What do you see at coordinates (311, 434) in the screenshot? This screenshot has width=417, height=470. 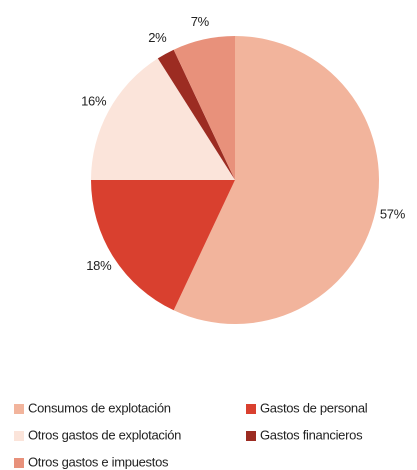 I see `legend-label: Gastos financieros` at bounding box center [311, 434].